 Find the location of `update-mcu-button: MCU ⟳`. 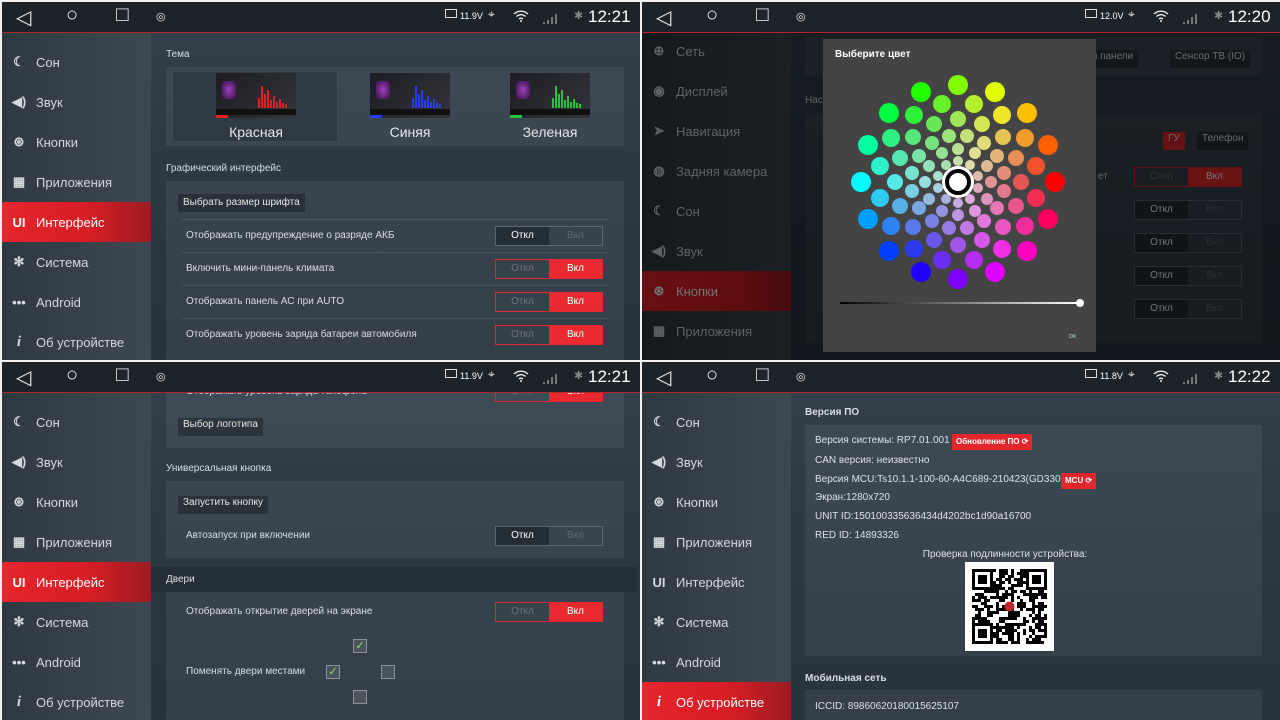

update-mcu-button: MCU ⟳ is located at coordinates (1079, 481).